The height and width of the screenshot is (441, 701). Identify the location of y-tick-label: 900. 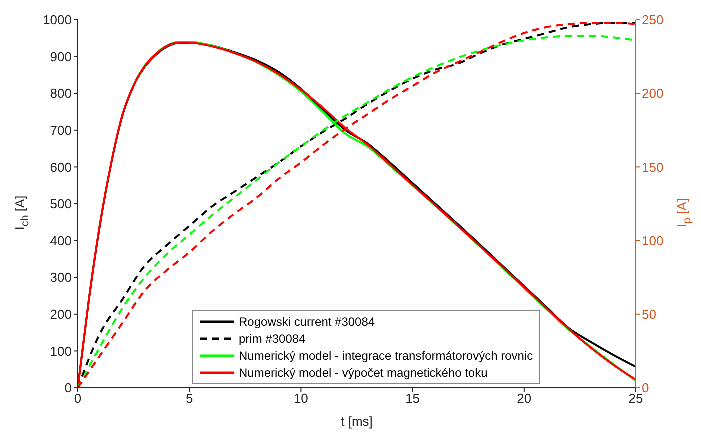
(61, 56).